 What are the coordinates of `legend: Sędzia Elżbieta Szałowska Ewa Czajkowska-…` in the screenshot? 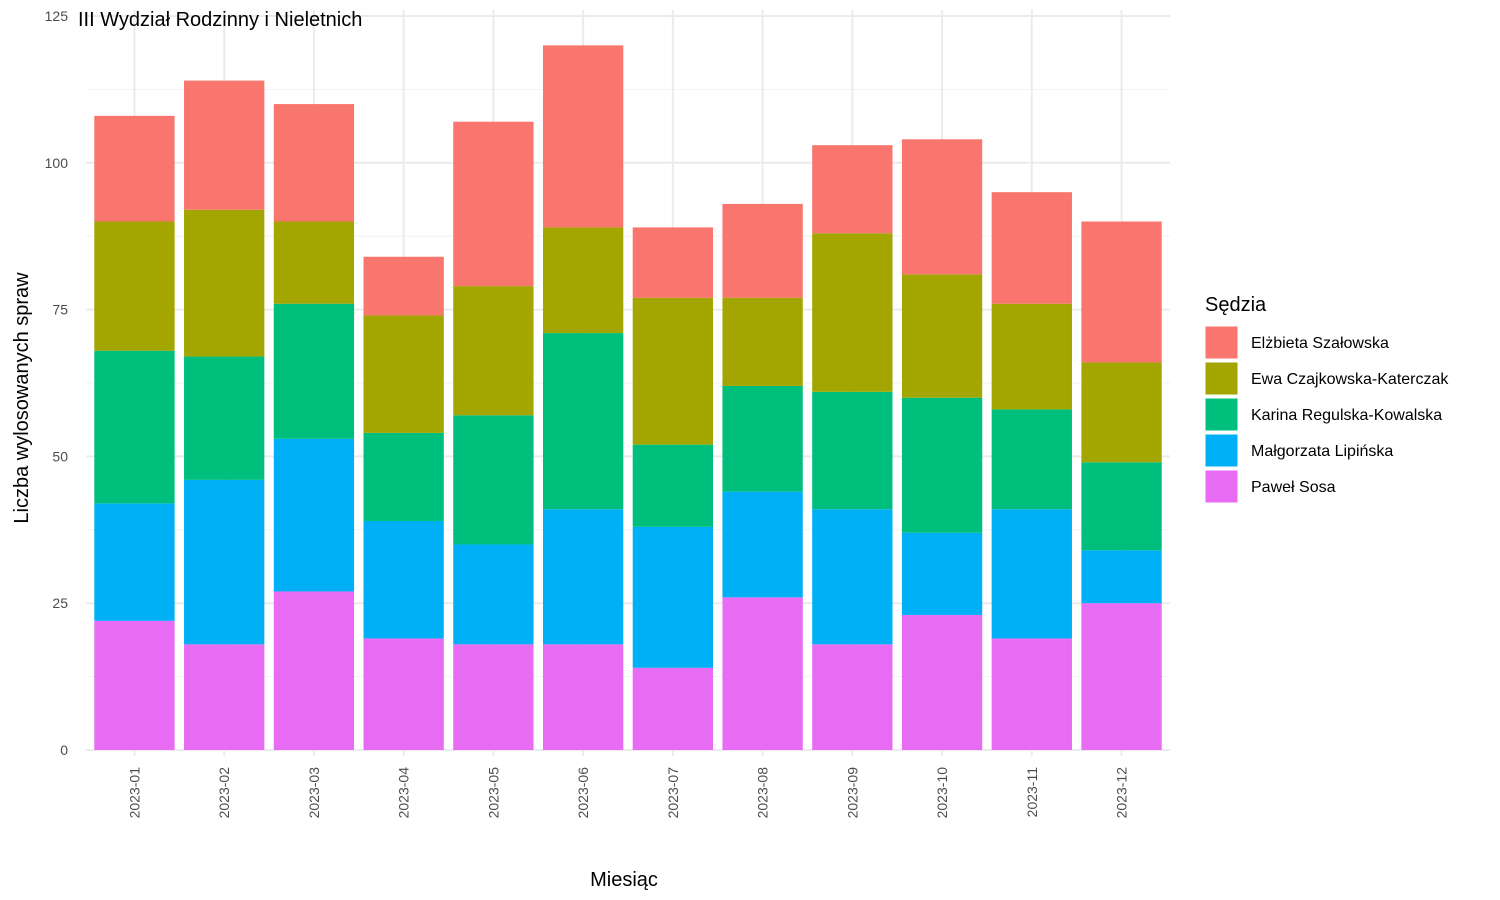 It's located at (1326, 399).